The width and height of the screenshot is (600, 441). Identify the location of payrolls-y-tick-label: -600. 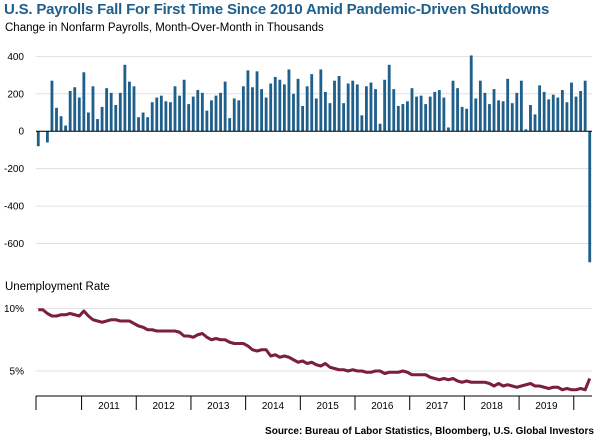
(14, 244).